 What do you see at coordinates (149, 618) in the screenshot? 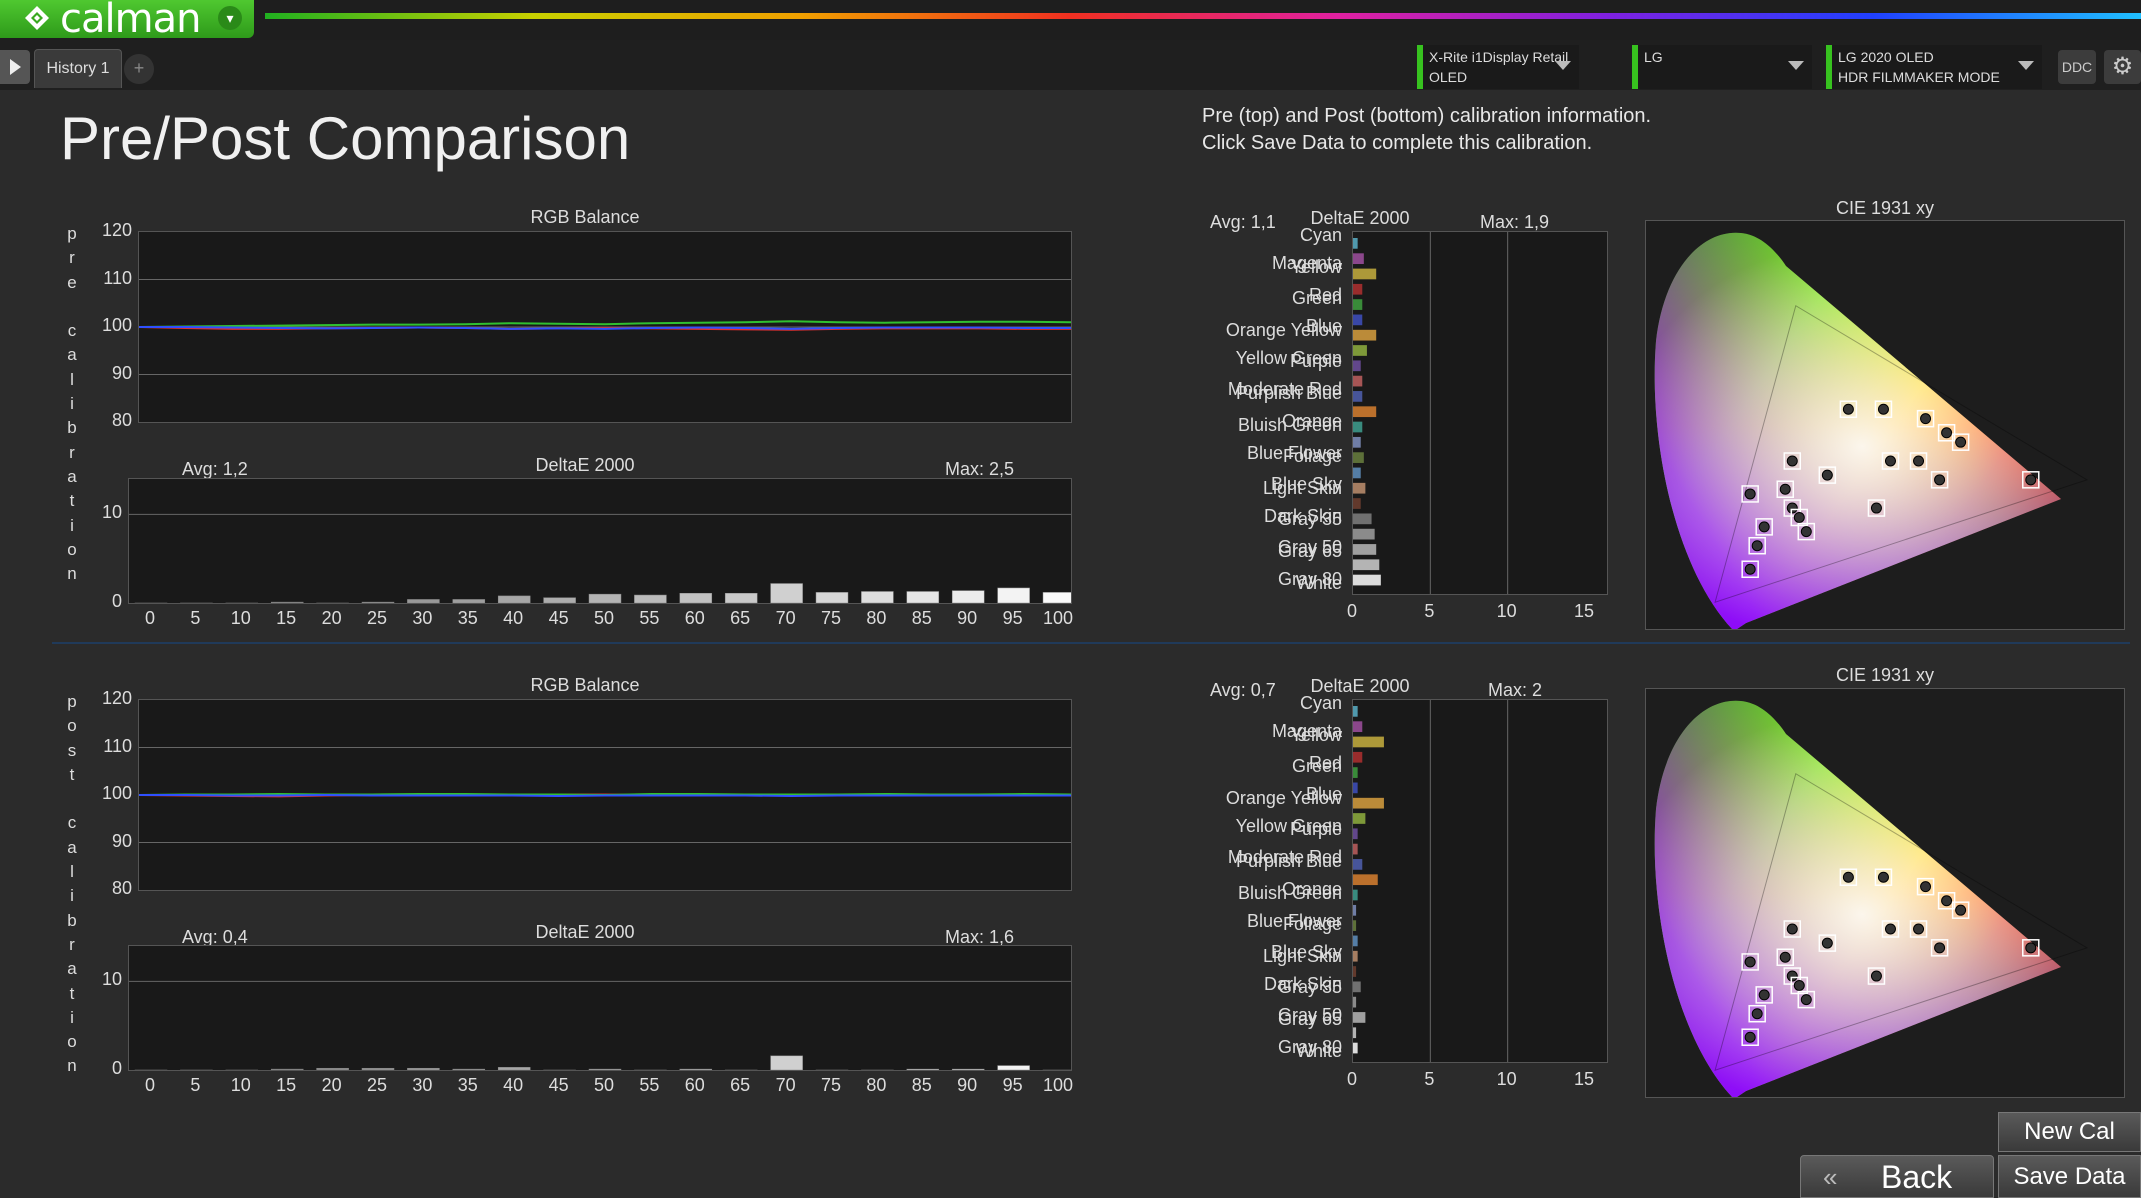
I see `grey-x-tick-label: 0` at bounding box center [149, 618].